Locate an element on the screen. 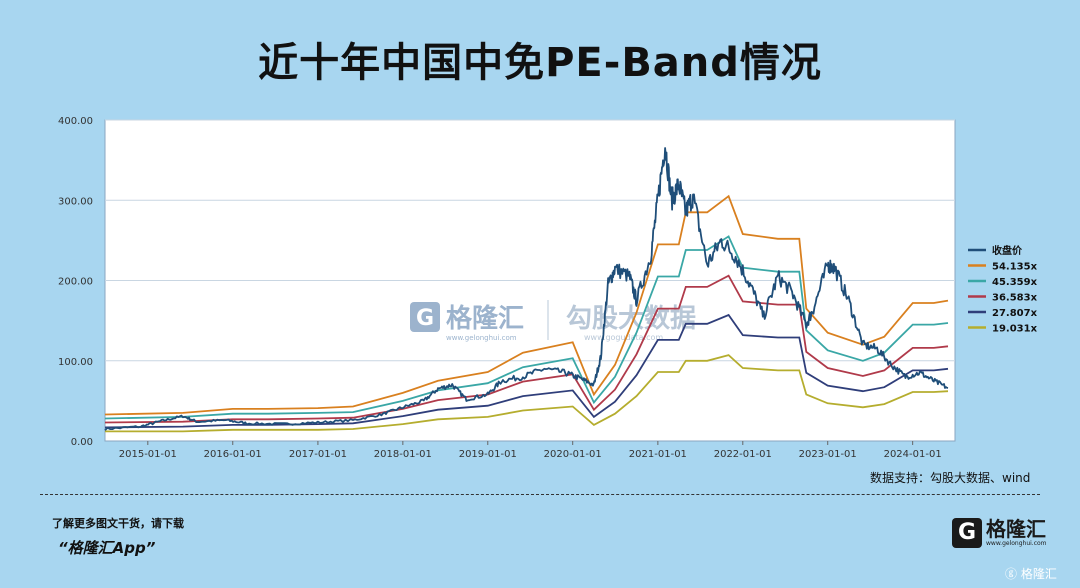 Image resolution: width=1080 pixels, height=588 pixels. legend-label: 收盘价 is located at coordinates (1007, 250).